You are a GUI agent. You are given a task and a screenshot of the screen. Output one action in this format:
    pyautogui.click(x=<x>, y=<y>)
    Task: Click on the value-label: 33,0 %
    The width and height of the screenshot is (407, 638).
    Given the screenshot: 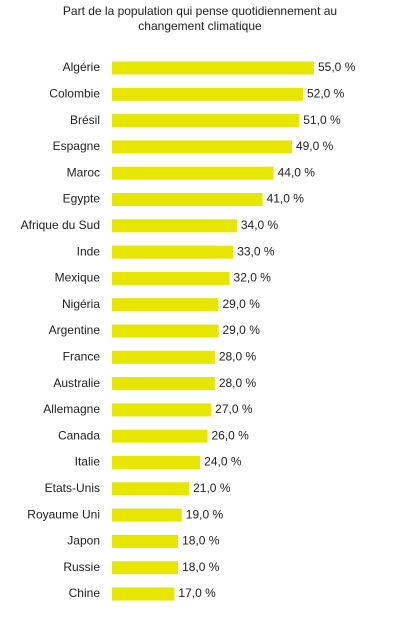 What is the action you would take?
    pyautogui.click(x=256, y=251)
    